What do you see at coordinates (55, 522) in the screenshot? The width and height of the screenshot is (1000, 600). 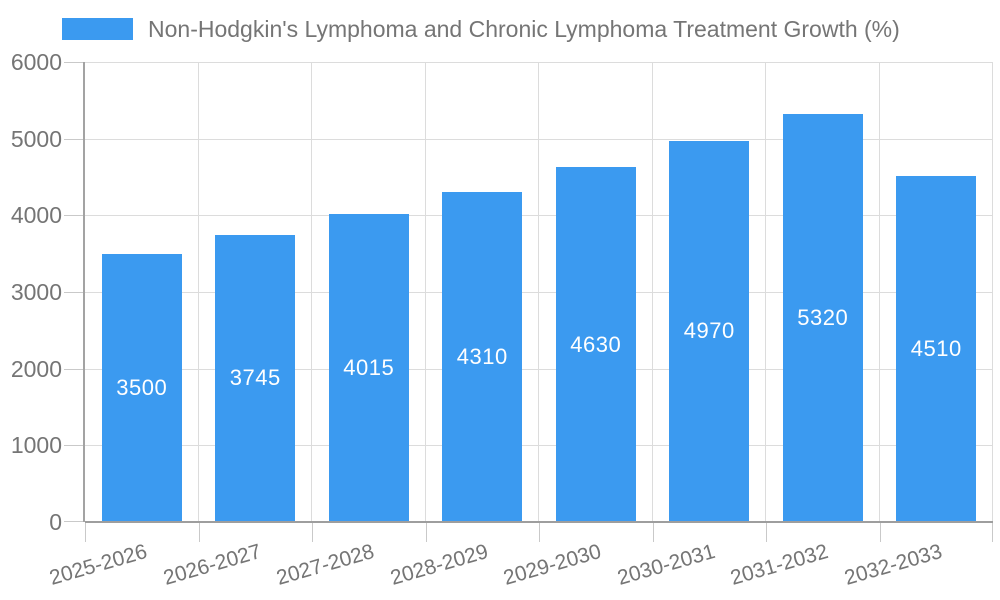 I see `y-axis-label: 0` at bounding box center [55, 522].